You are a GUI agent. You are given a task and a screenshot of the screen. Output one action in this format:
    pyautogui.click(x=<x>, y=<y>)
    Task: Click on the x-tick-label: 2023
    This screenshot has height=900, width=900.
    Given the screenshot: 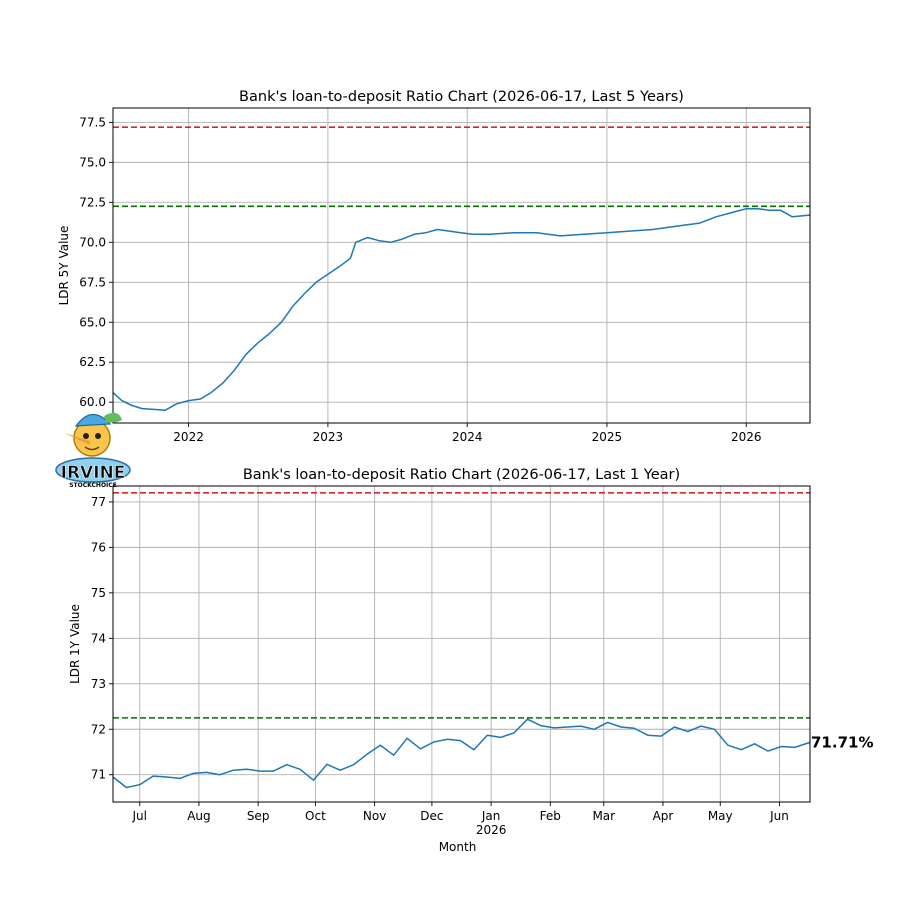 What is the action you would take?
    pyautogui.click(x=328, y=437)
    